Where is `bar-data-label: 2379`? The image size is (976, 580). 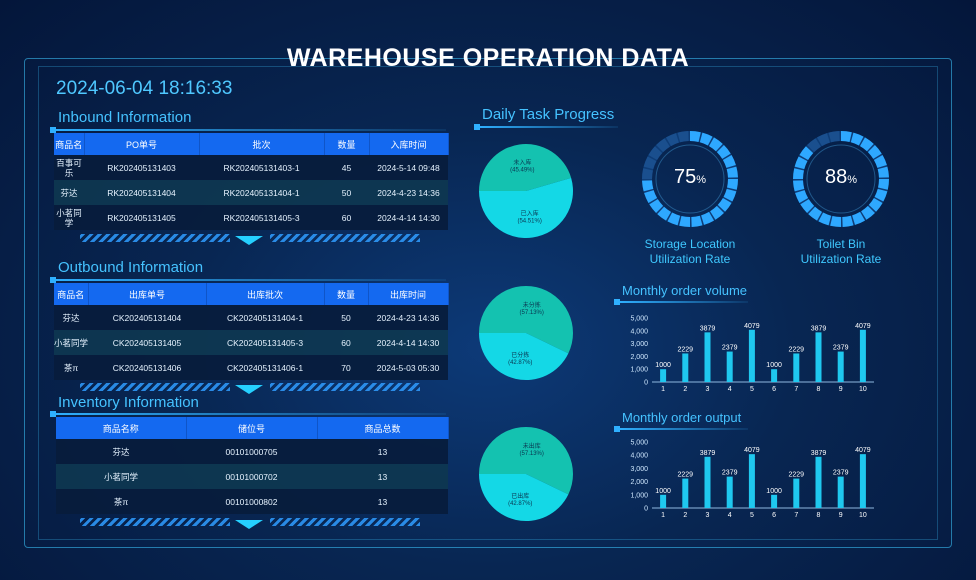 bar-data-label: 2379 is located at coordinates (841, 473).